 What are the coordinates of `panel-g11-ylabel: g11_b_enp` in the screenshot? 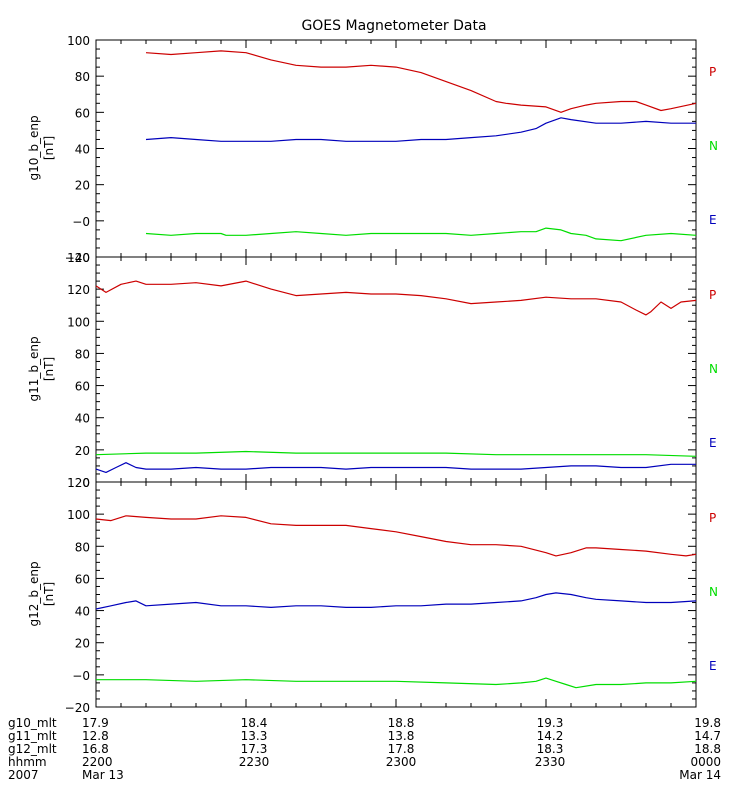 It's located at (34, 368).